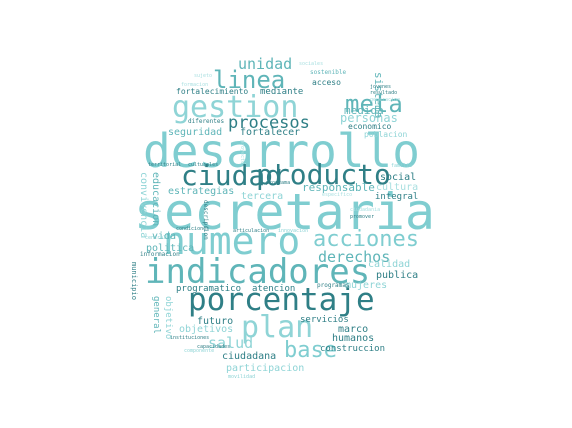  I want to click on word-linea: linea, so click(249, 80).